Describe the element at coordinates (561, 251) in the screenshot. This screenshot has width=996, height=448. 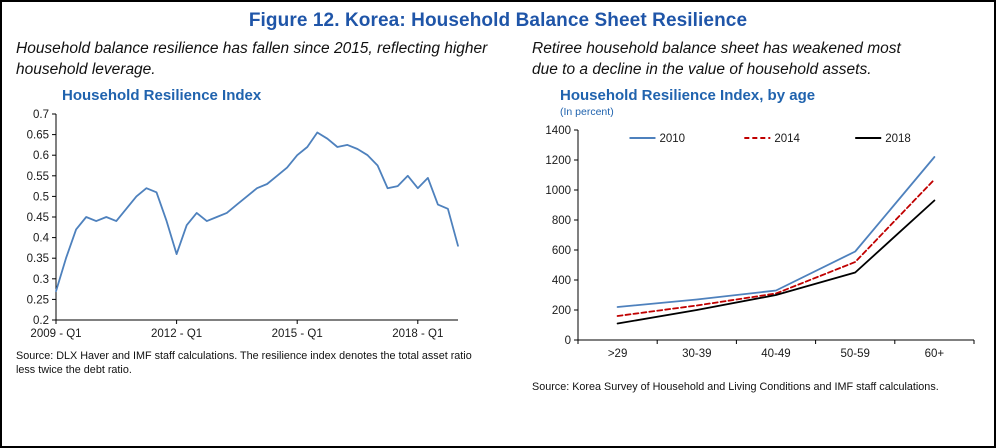
I see `y-tick-label: 600` at that location.